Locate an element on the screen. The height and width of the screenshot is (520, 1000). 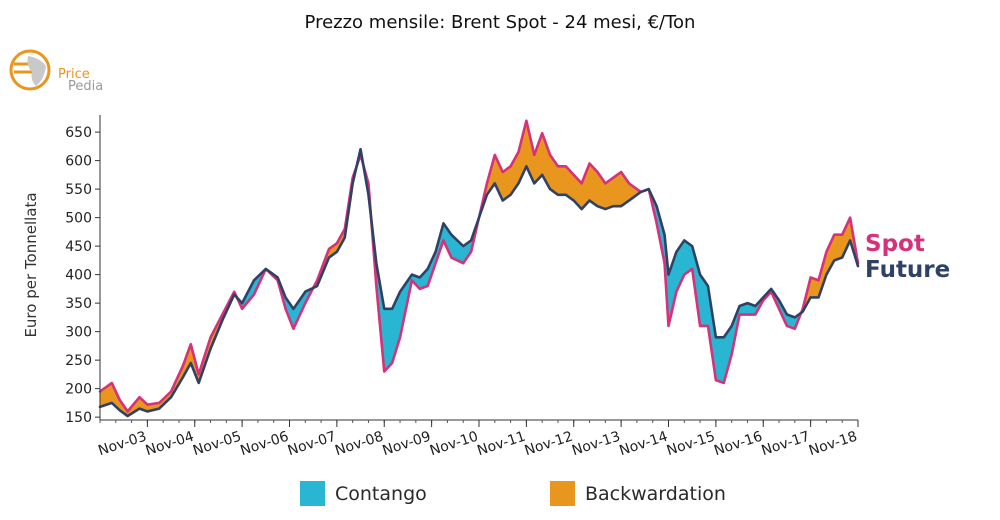
legend-swatch-backwardation is located at coordinates (562, 493).